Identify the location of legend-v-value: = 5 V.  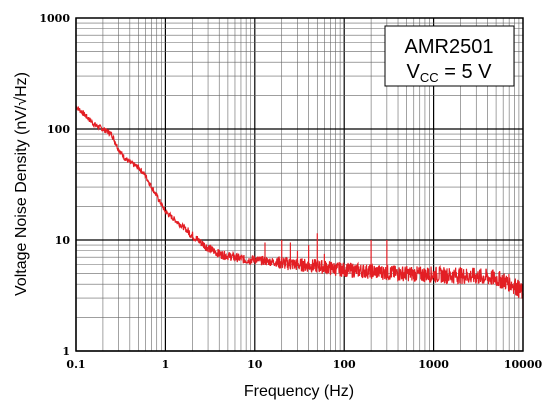
(465, 72).